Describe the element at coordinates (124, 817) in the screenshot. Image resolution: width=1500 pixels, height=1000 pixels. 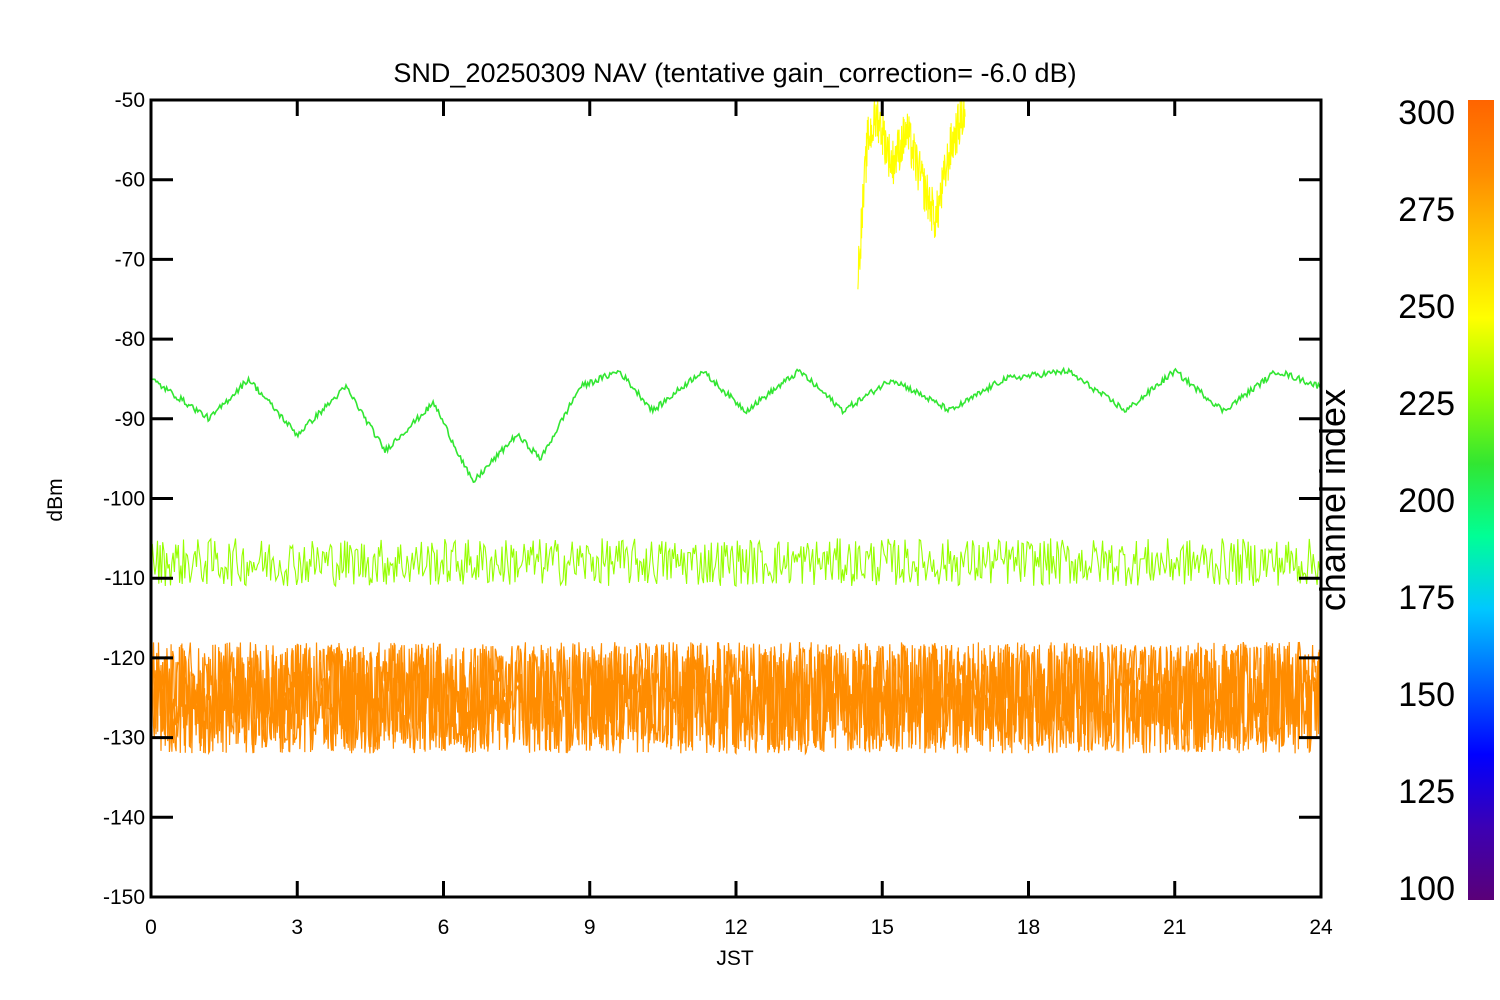
I see `y-tick-label: -140` at that location.